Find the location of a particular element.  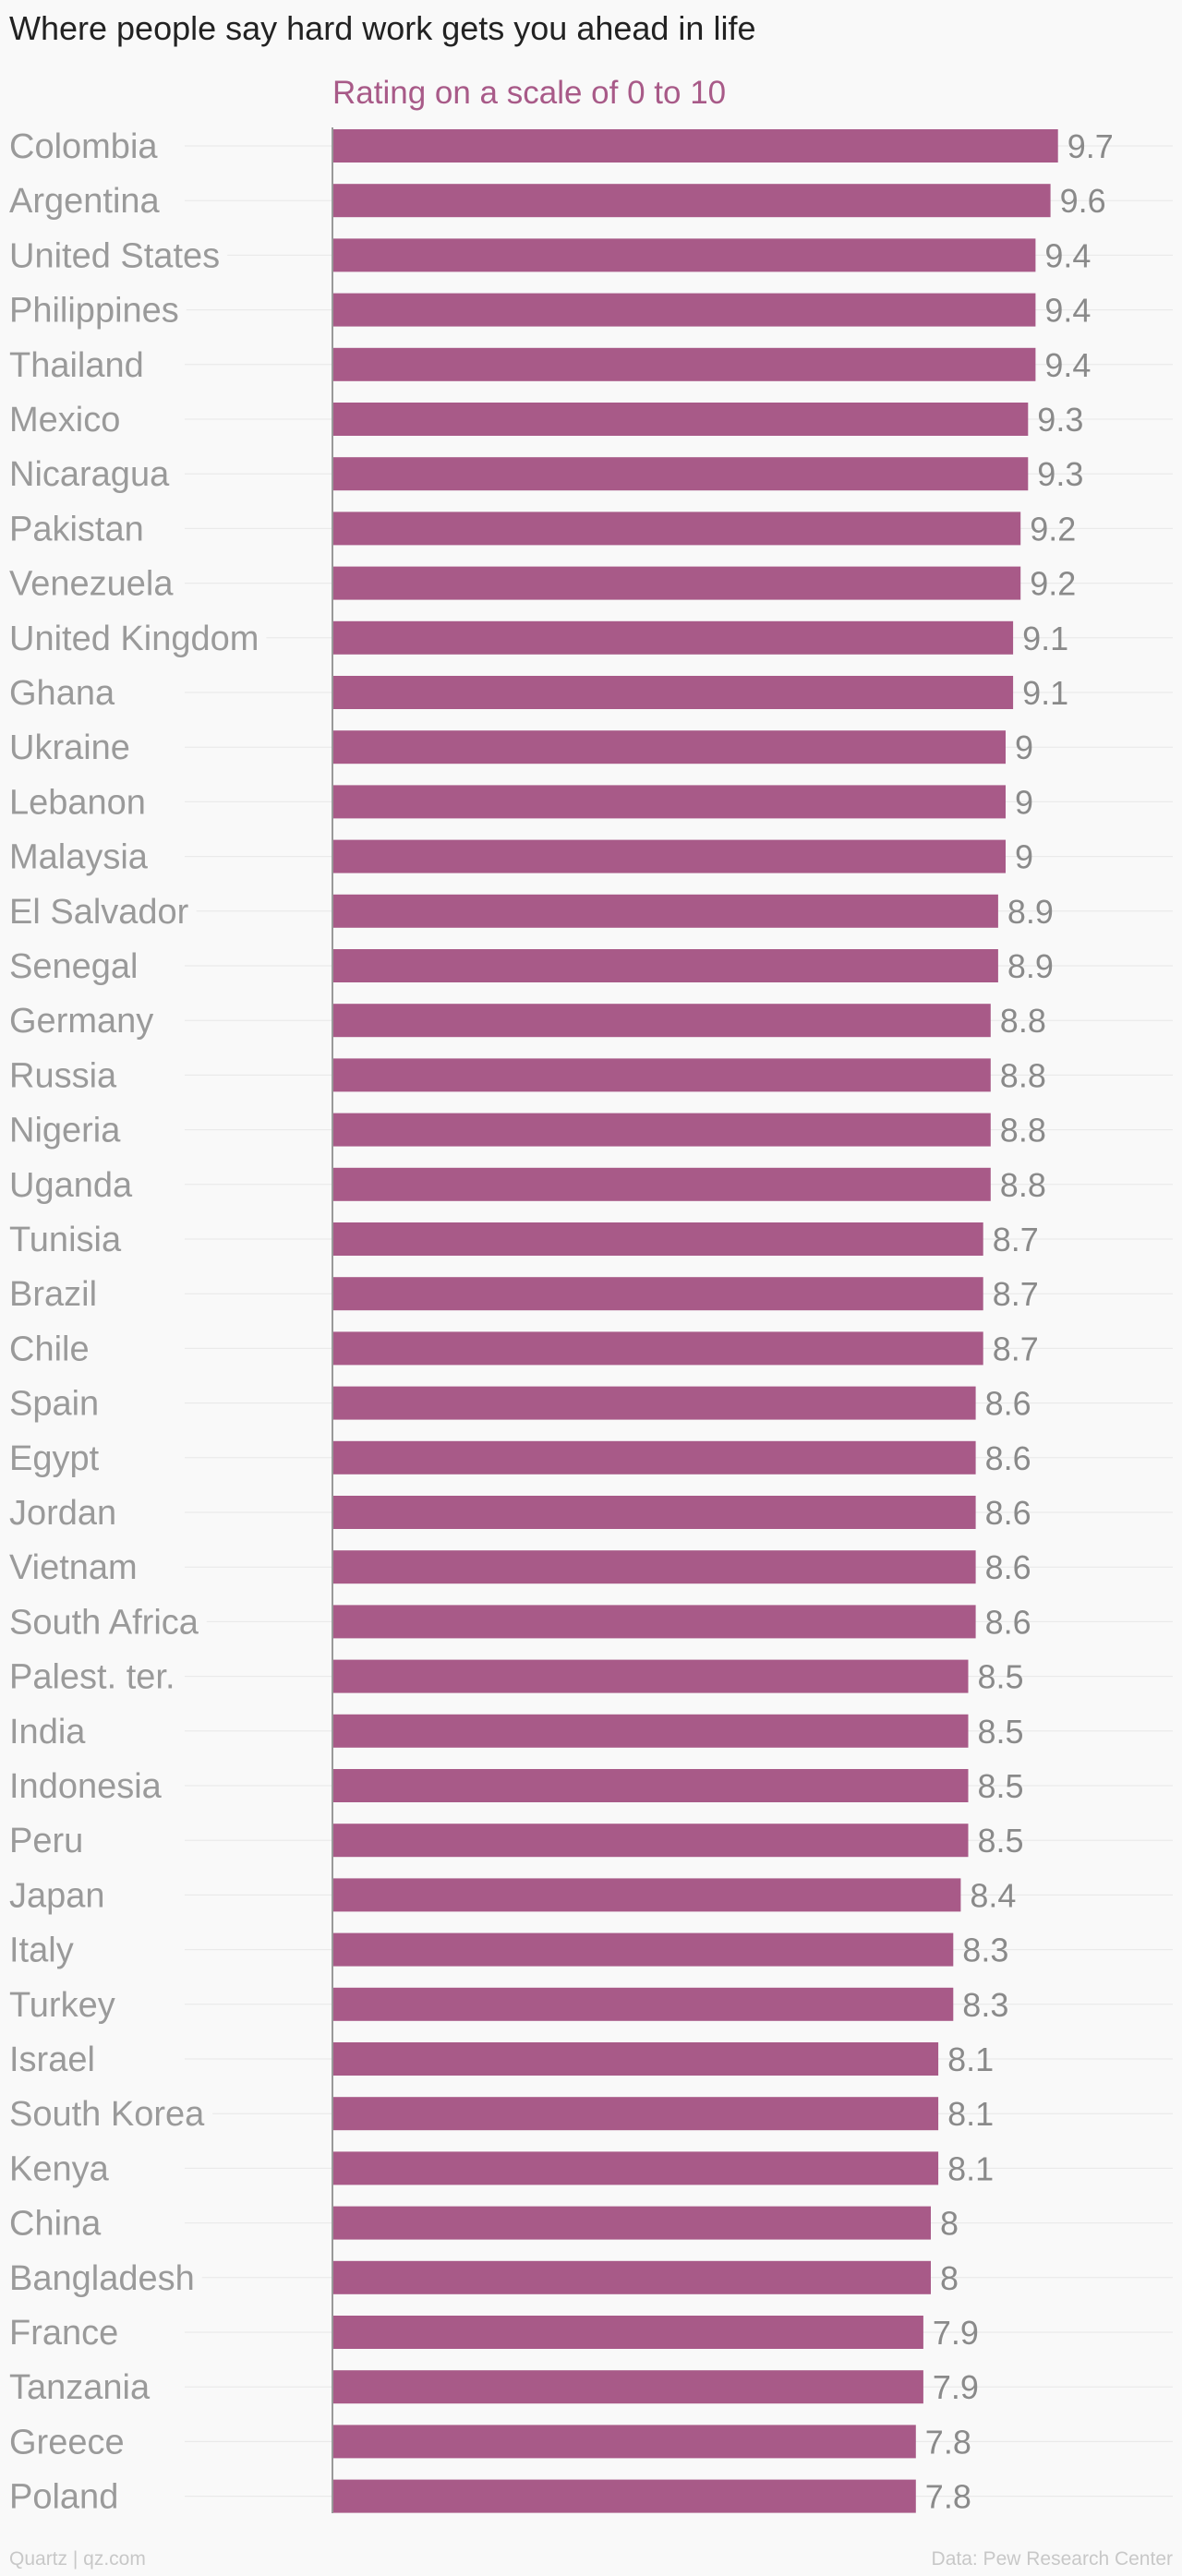

value-label: 9.7 is located at coordinates (1090, 146).